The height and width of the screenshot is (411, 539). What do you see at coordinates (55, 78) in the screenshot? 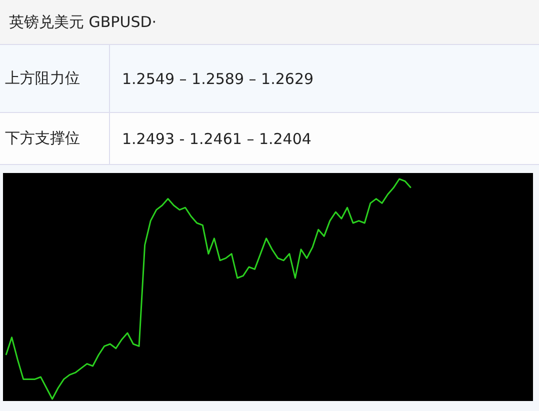
I see `text: 上方阻力位` at bounding box center [55, 78].